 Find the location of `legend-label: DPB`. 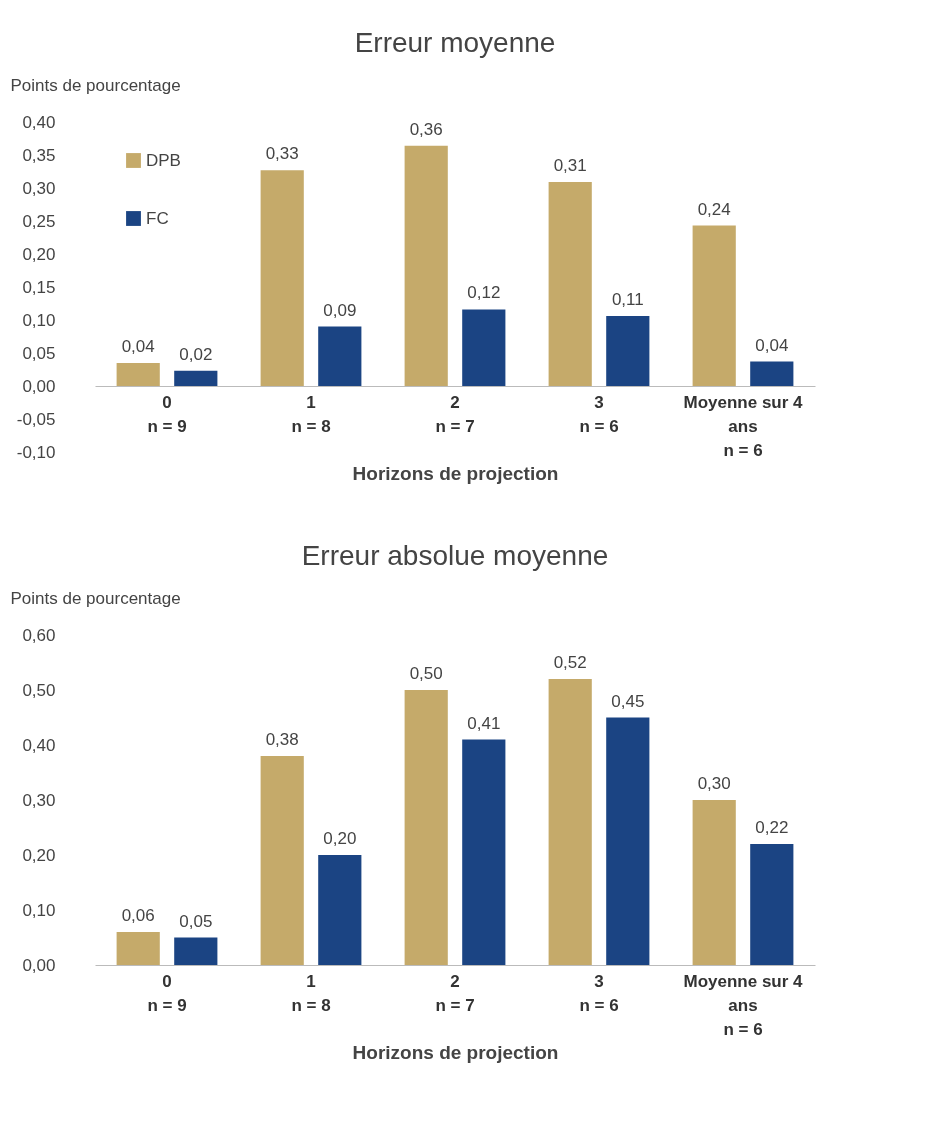

legend-label: DPB is located at coordinates (163, 160).